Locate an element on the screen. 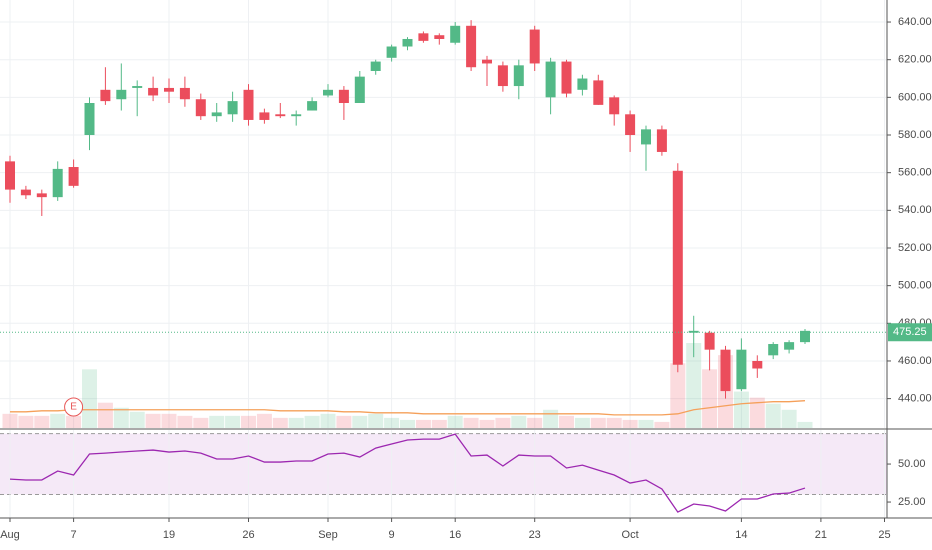  x-tick-label: 9 is located at coordinates (392, 535).